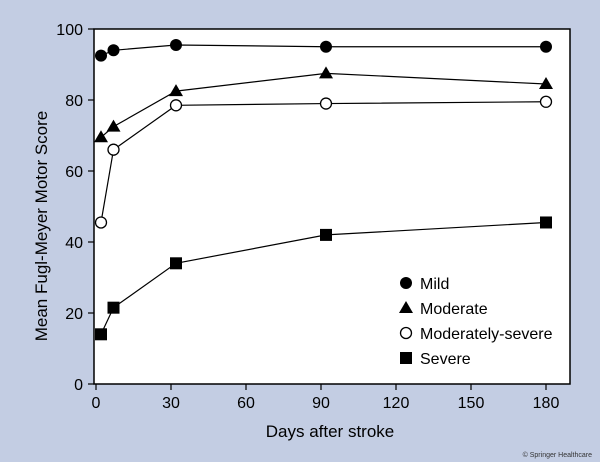 This screenshot has height=467, width=600. Describe the element at coordinates (330, 431) in the screenshot. I see `x-axis-label: Days after stroke` at that location.